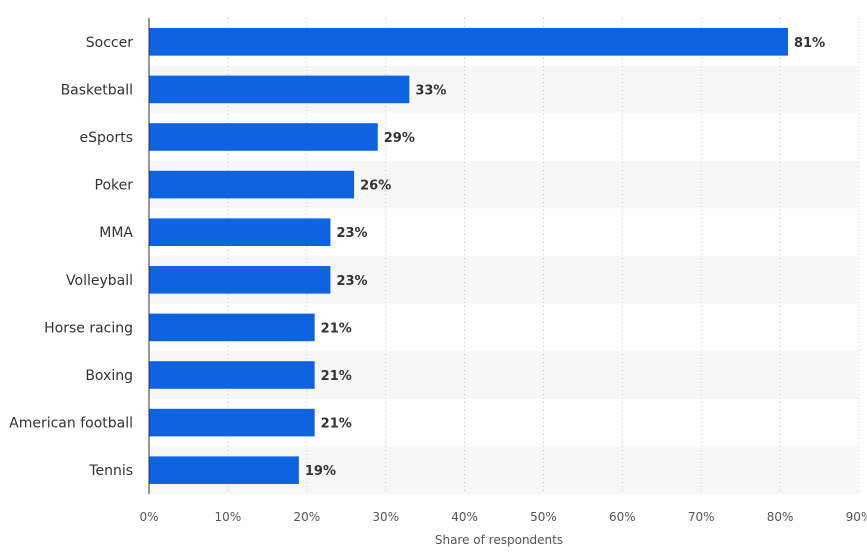 Image resolution: width=867 pixels, height=554 pixels. I want to click on x-tick-labels: 0% 10% 20% 30% 40% 50% 60% 70% 80% 90%, so click(503, 517).